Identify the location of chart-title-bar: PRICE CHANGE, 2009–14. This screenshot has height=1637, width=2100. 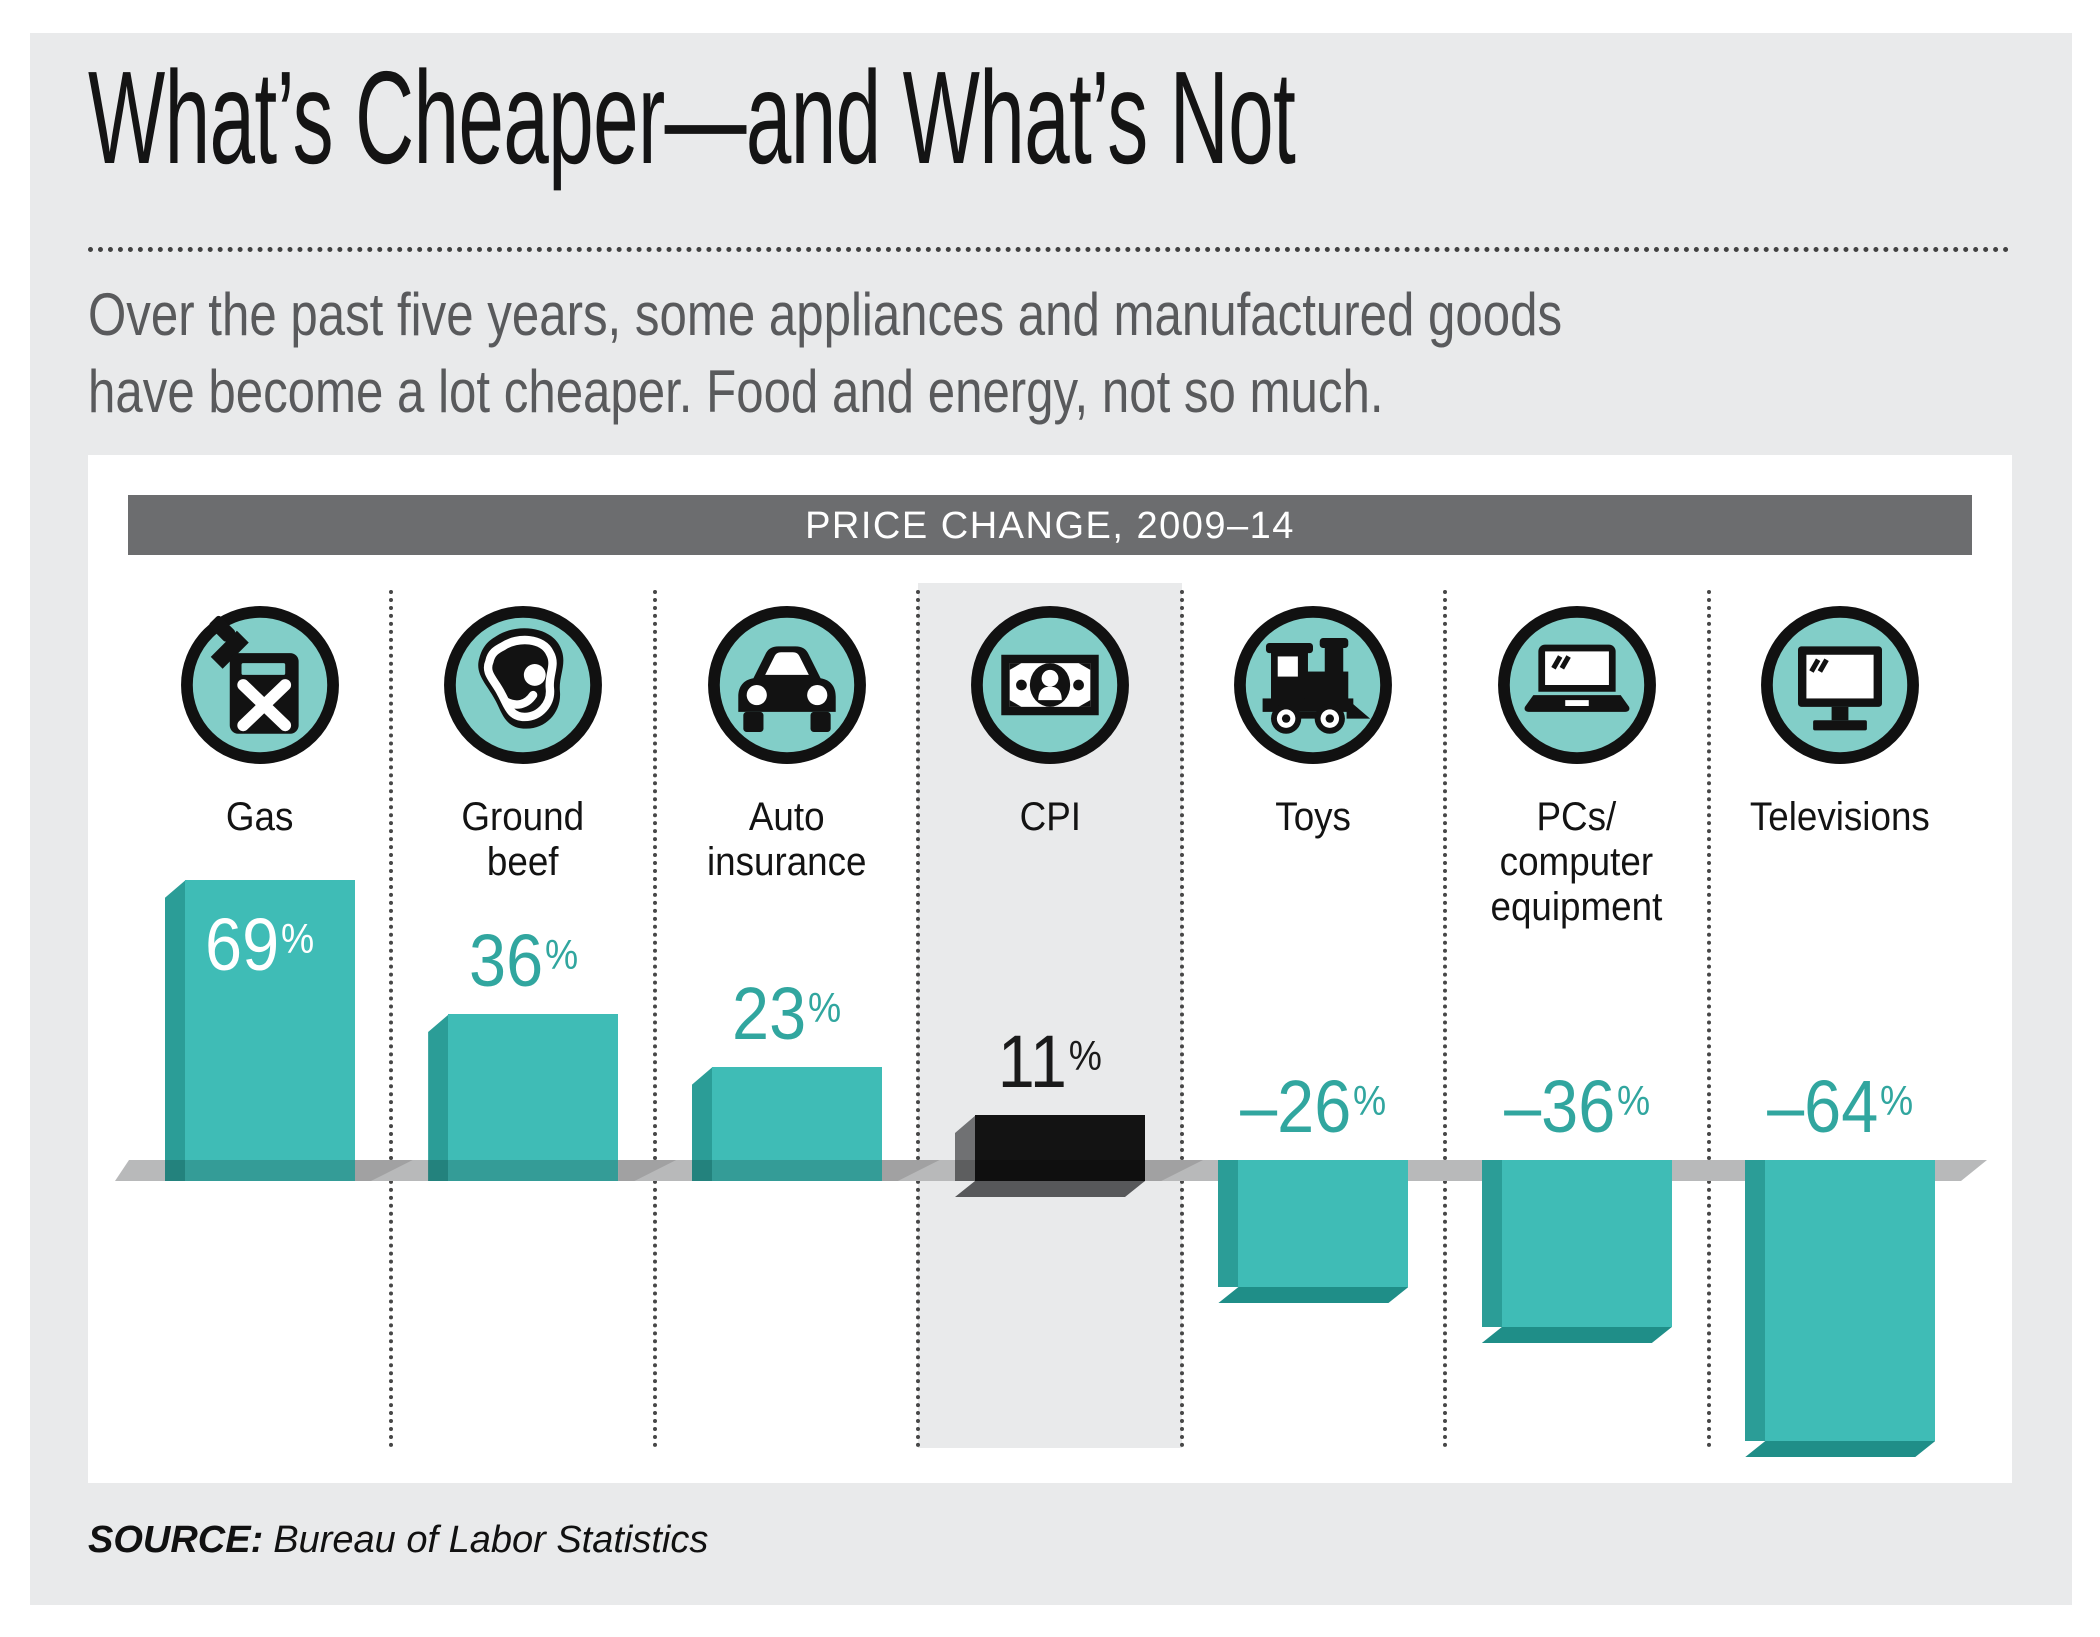
(1050, 525).